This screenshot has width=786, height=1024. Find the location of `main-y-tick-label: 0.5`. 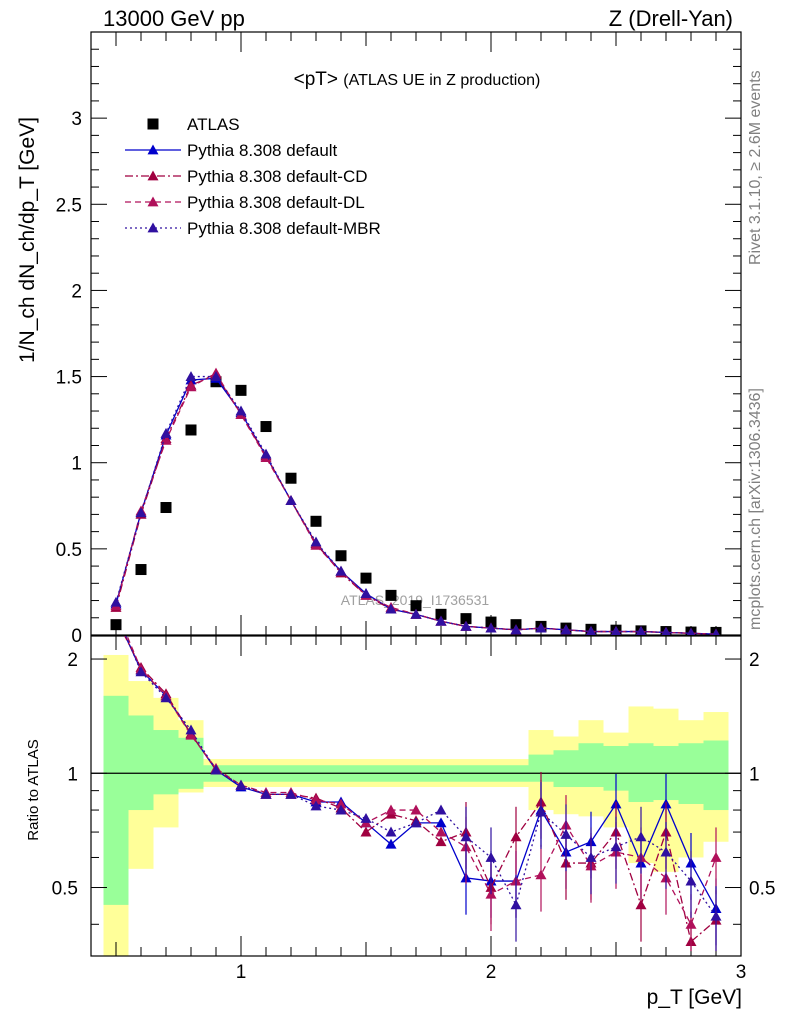

main-y-tick-label: 0.5 is located at coordinates (69, 550).